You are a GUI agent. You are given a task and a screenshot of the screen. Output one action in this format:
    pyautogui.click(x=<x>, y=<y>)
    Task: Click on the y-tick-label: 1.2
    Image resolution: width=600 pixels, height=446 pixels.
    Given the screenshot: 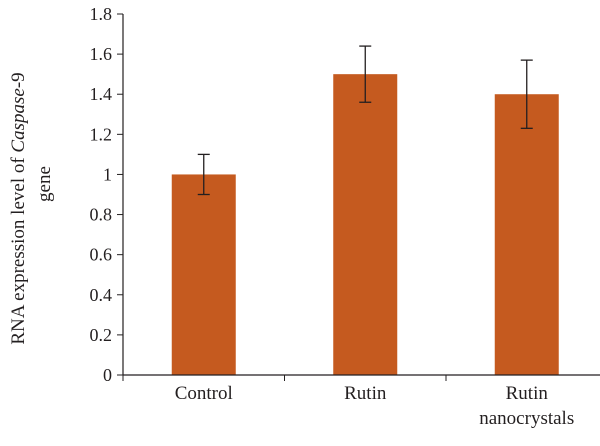 What is the action you would take?
    pyautogui.click(x=101, y=134)
    